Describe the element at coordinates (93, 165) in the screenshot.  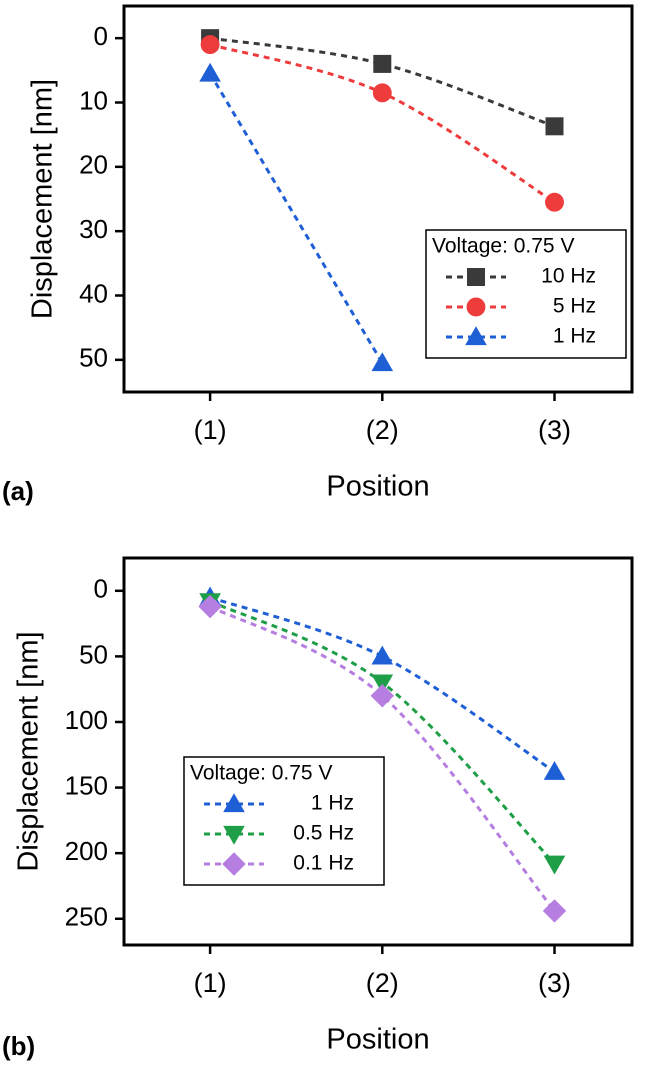
I see `y-tick-label: 20` at that location.